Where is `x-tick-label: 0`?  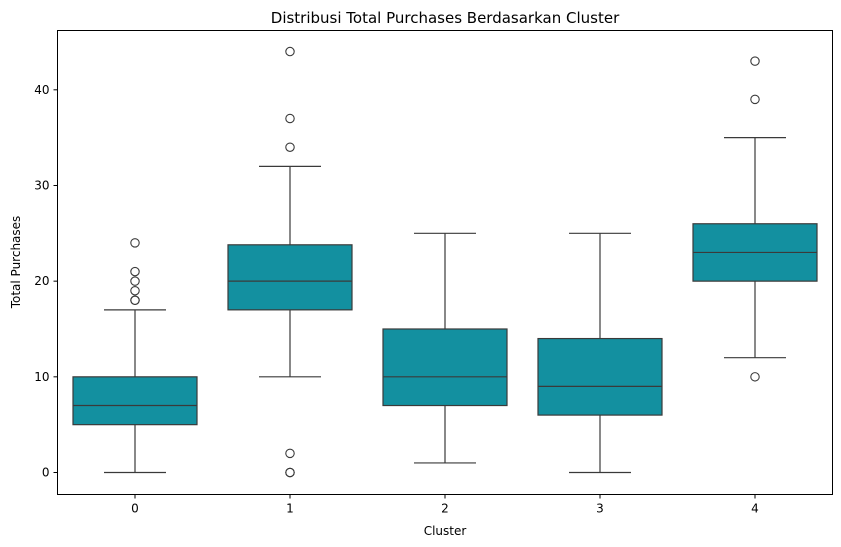 x-tick-label: 0 is located at coordinates (135, 509).